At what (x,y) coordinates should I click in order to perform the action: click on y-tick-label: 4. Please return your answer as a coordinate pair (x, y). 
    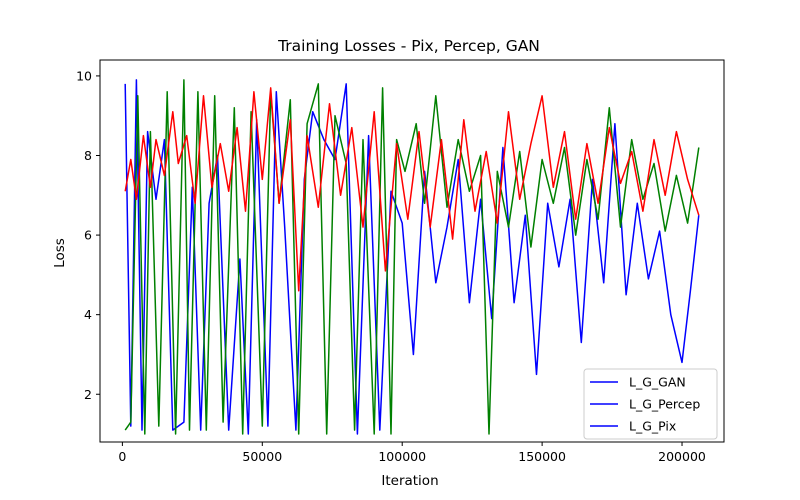
    Looking at the image, I should click on (88, 314).